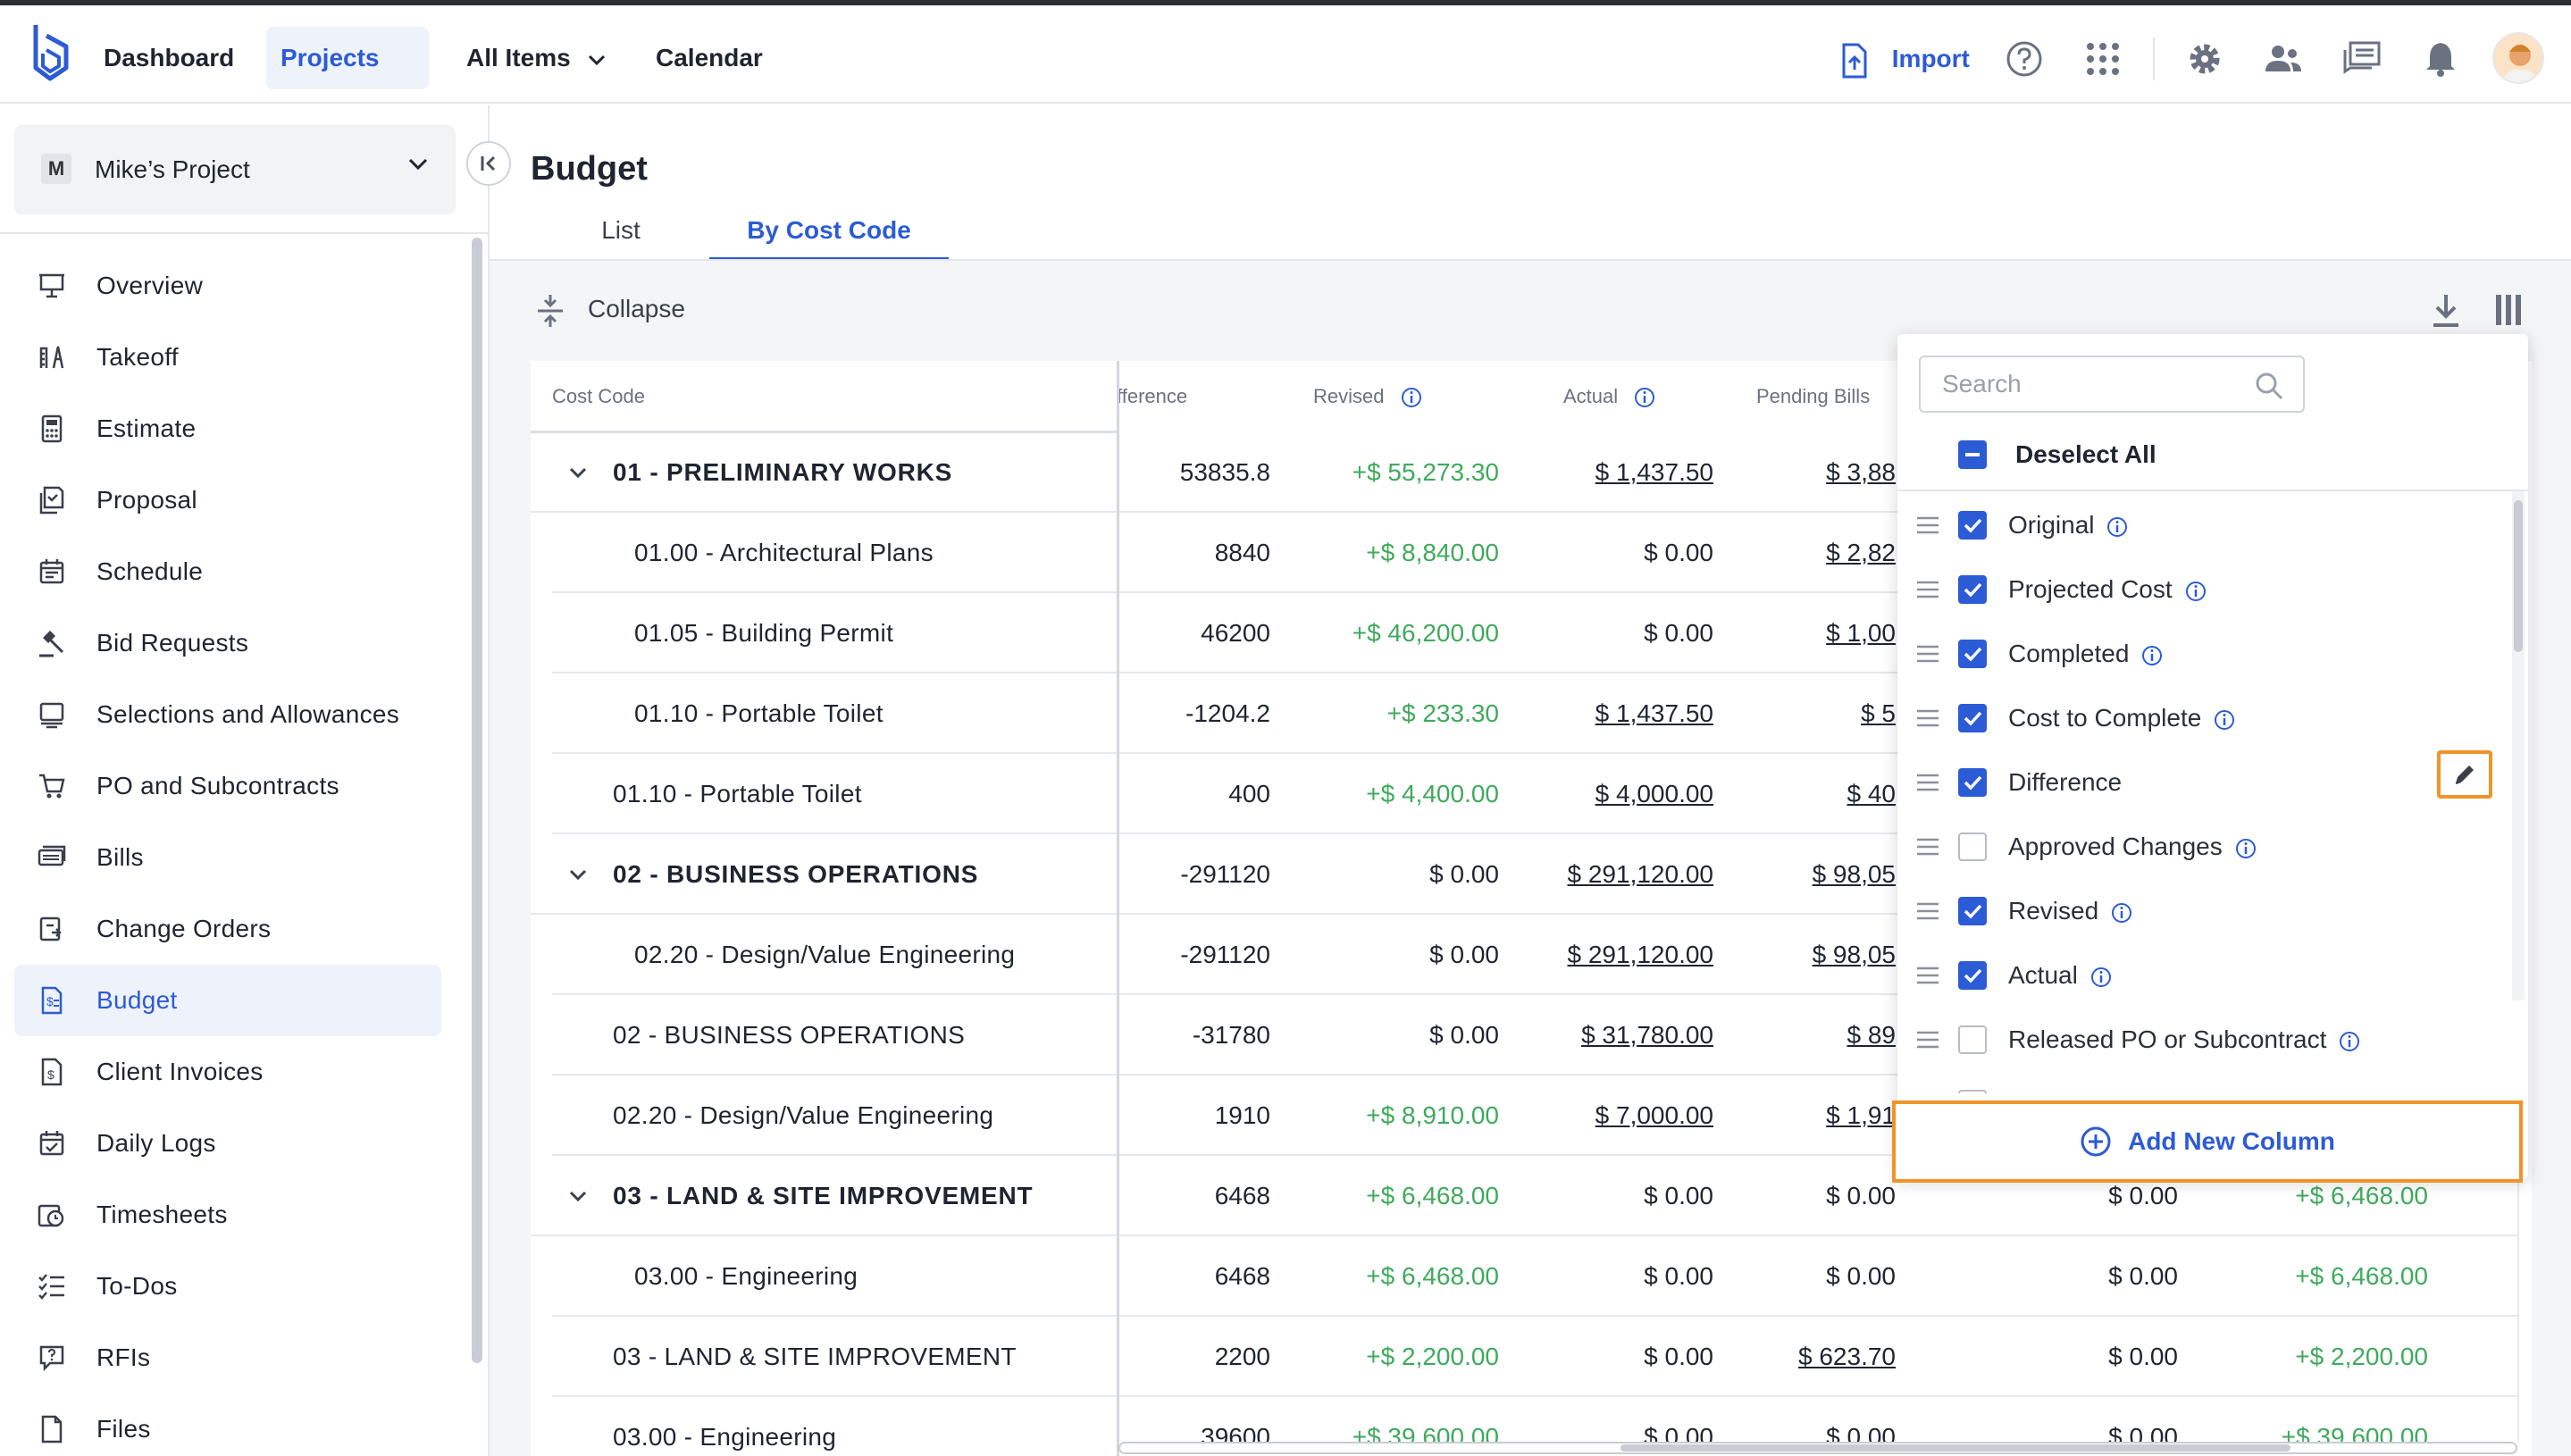 Image resolution: width=2571 pixels, height=1456 pixels. What do you see at coordinates (227, 1286) in the screenshot?
I see `sidebar-item-to-dos: To-Dos` at bounding box center [227, 1286].